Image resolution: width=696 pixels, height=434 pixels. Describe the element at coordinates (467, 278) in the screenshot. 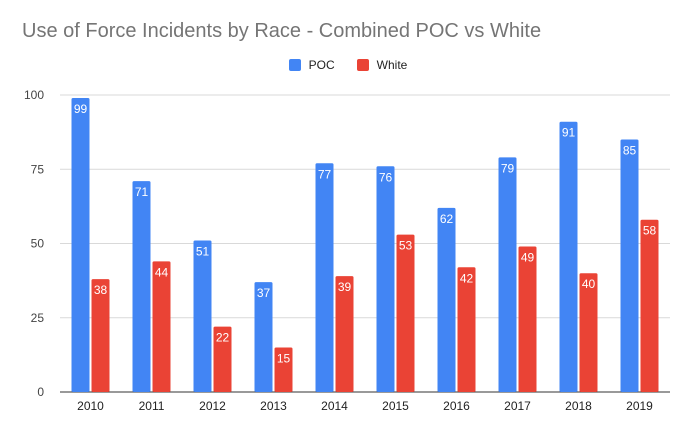

I see `data-label: 42` at that location.